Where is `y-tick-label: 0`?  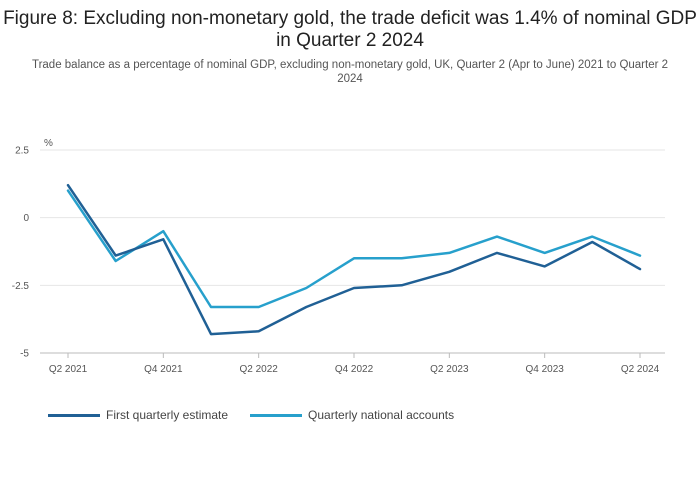
y-tick-label: 0 is located at coordinates (26, 218).